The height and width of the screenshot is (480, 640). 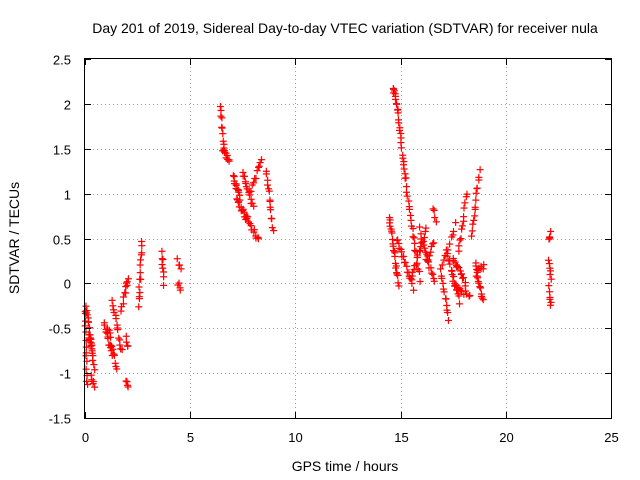 What do you see at coordinates (67, 195) in the screenshot?
I see `y-tick-label: 1` at bounding box center [67, 195].